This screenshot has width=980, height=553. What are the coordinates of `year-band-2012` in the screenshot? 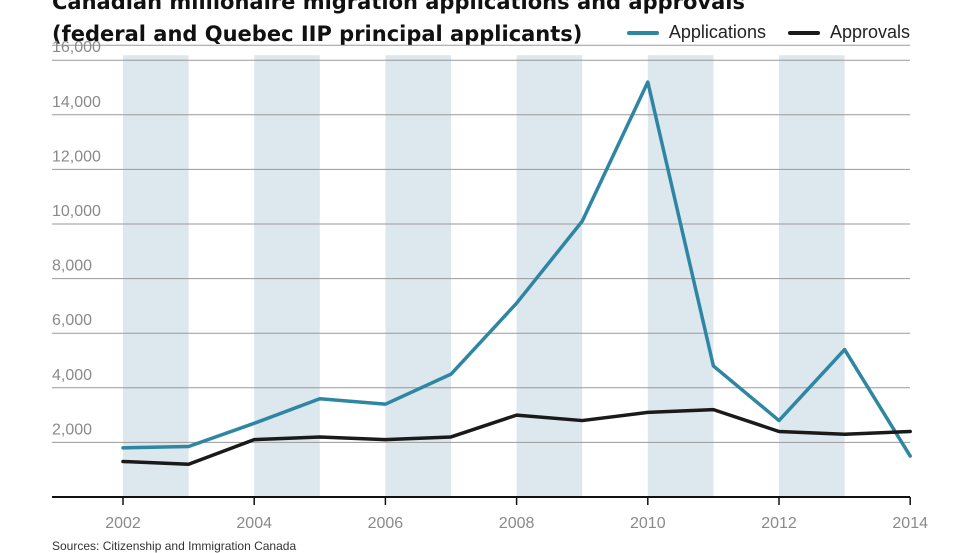 It's located at (812, 276).